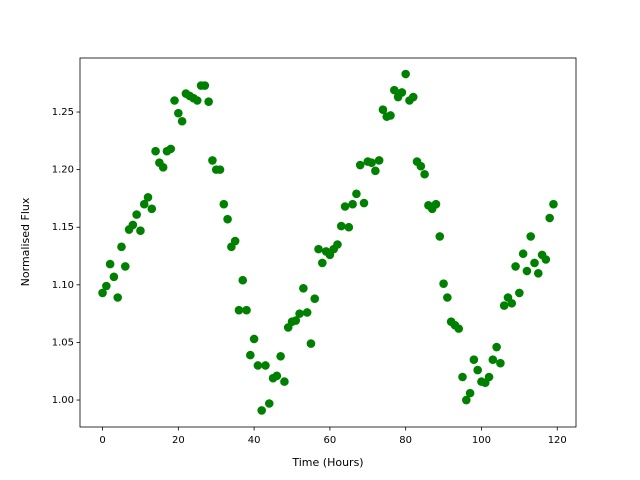 The height and width of the screenshot is (480, 640). Describe the element at coordinates (63, 170) in the screenshot. I see `y-tick-label: 1.20` at that location.